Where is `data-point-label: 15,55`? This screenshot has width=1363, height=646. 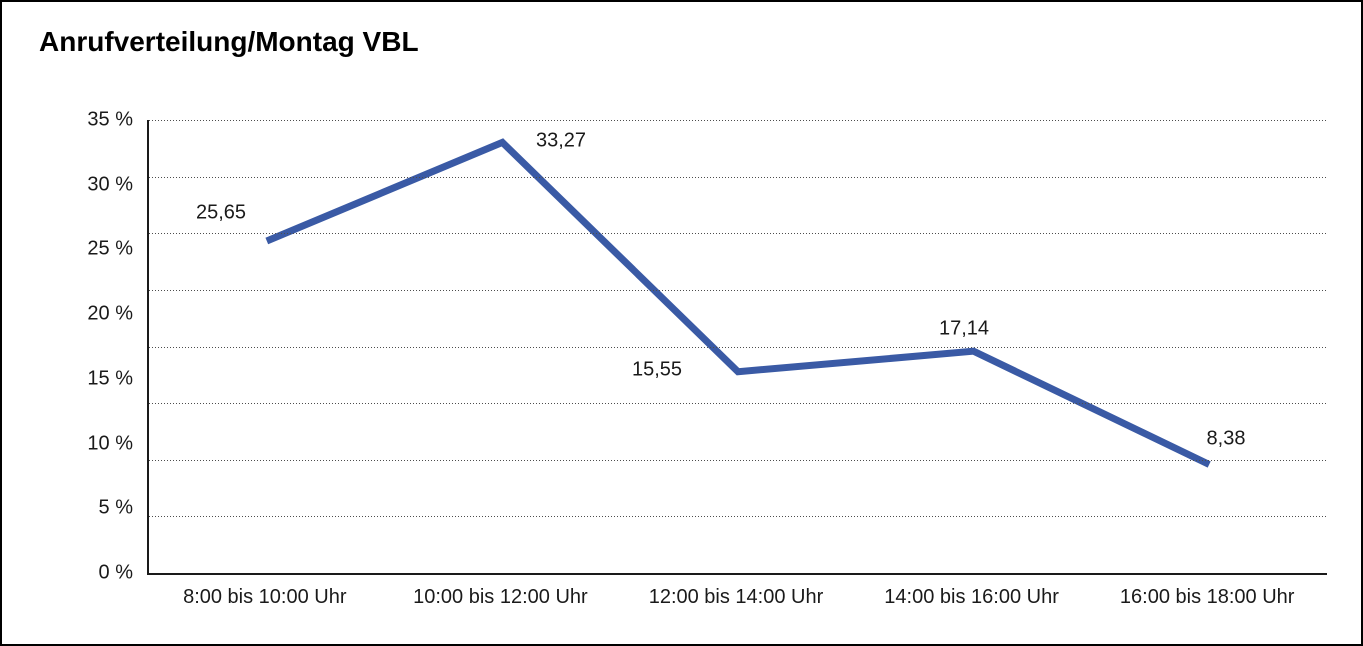 data-point-label: 15,55 is located at coordinates (657, 369).